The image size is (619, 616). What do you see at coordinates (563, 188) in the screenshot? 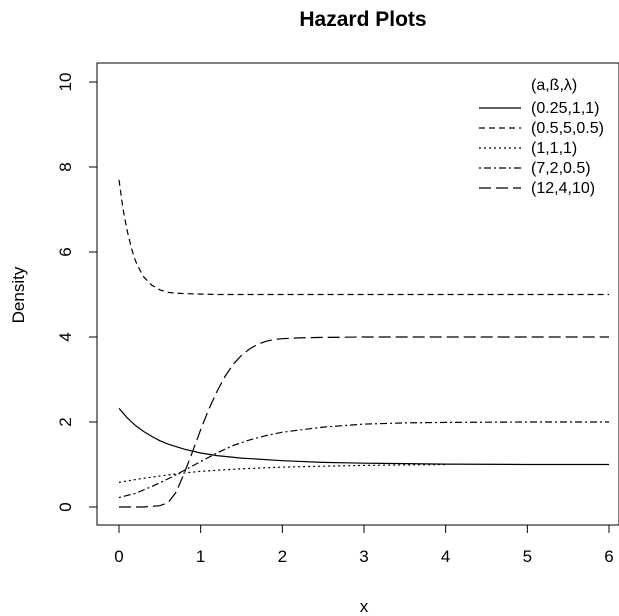
I see `legend-entry: (12,4,10)` at bounding box center [563, 188].